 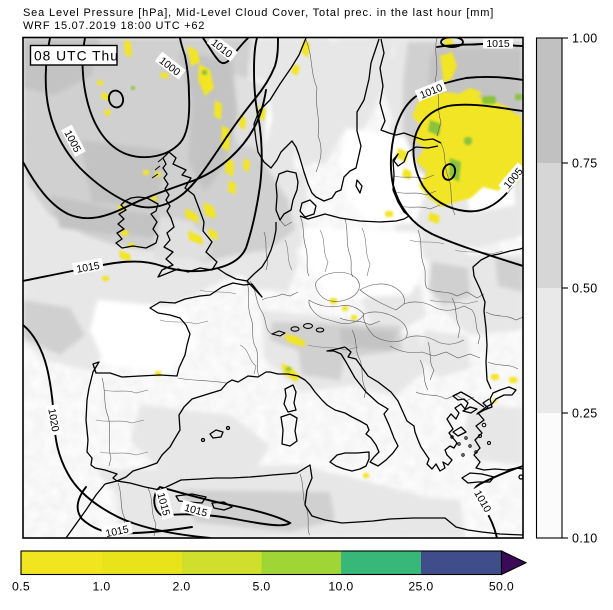 I want to click on svg-text: 10.0, so click(x=340, y=587).